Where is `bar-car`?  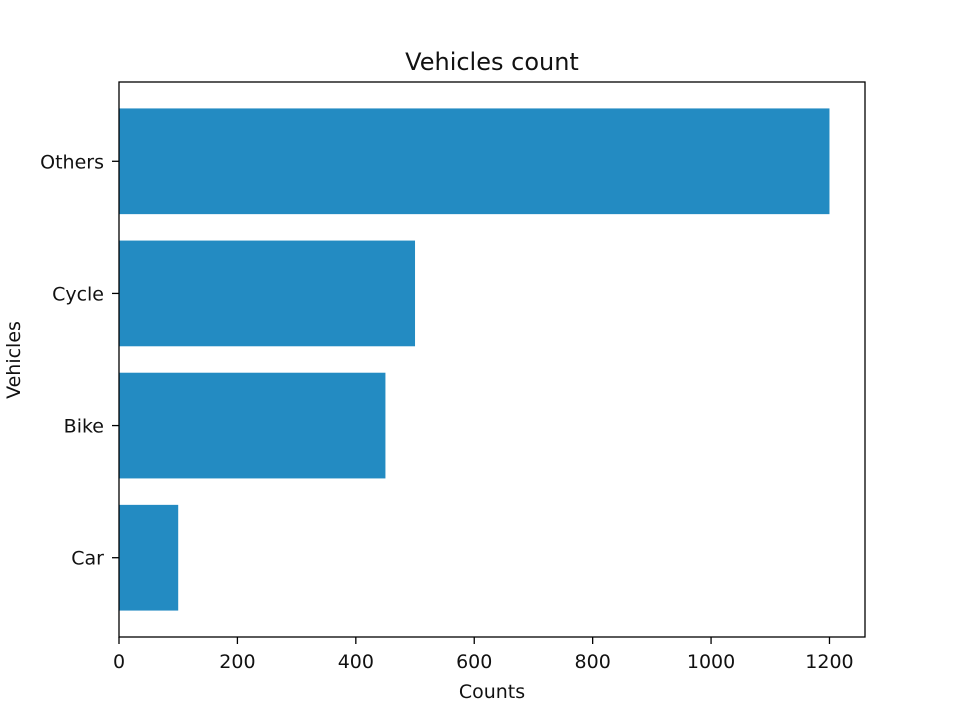
bar-car is located at coordinates (149, 557).